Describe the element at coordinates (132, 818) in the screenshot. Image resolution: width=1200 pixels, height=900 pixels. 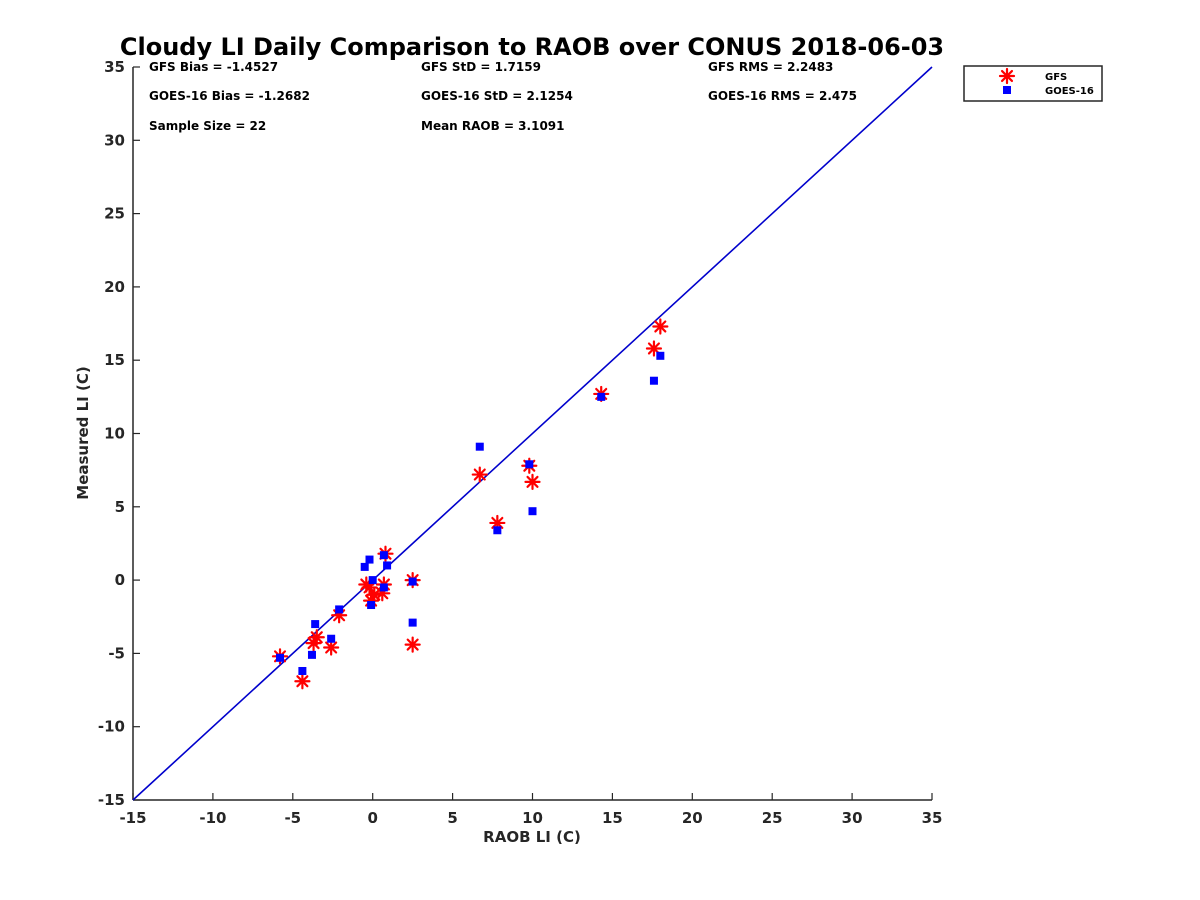
I see `x-tick-label: -15` at that location.